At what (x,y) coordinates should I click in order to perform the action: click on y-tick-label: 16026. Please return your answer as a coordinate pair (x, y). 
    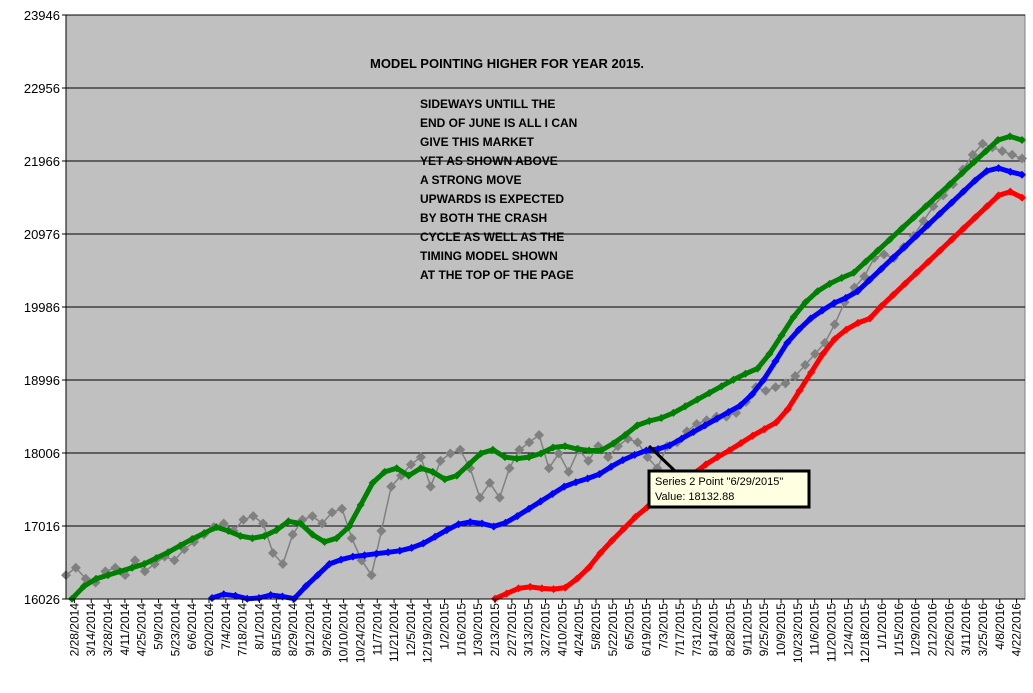
    Looking at the image, I should click on (42, 599).